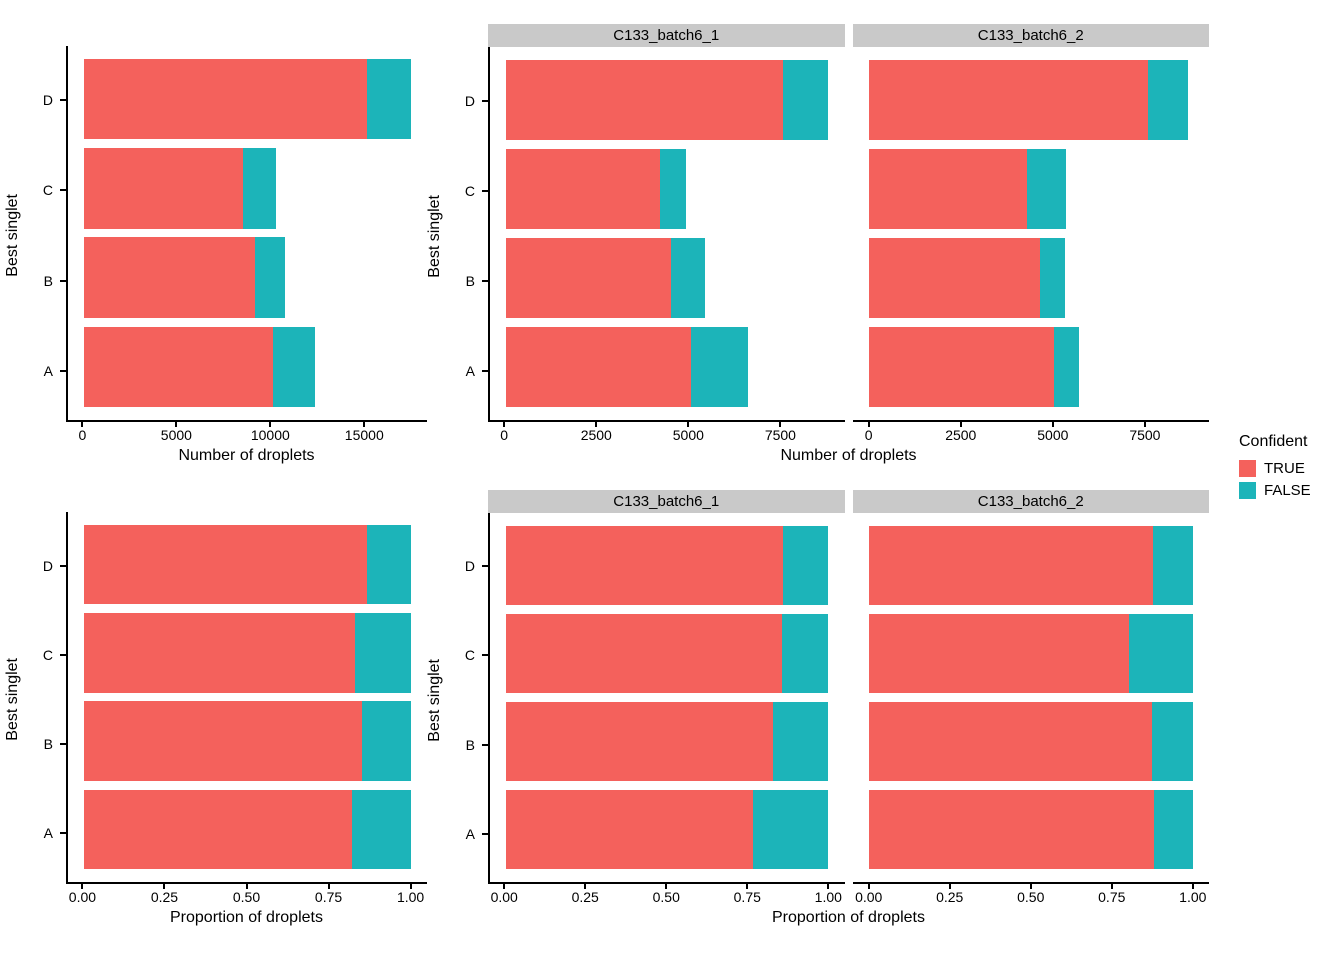 The width and height of the screenshot is (1344, 960). Describe the element at coordinates (1145, 435) in the screenshot. I see `x-tick-label: 7500` at that location.